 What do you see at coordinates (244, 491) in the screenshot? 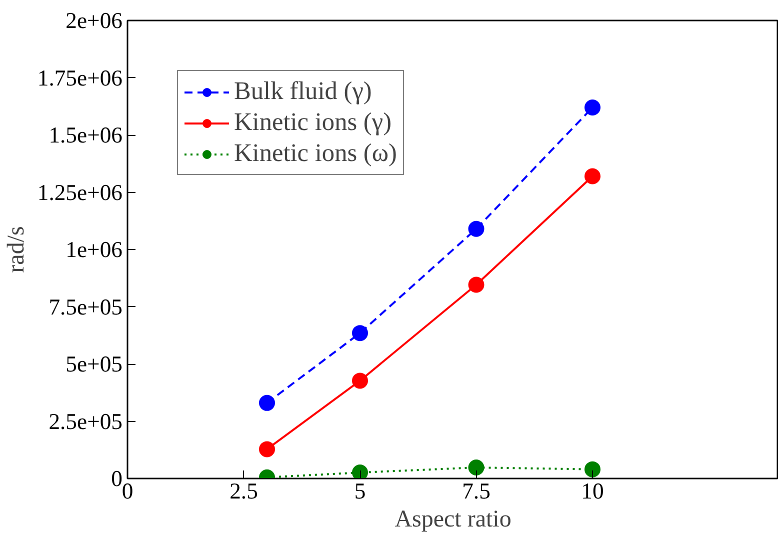
I see `x-tick-label: 2.5` at bounding box center [244, 491].